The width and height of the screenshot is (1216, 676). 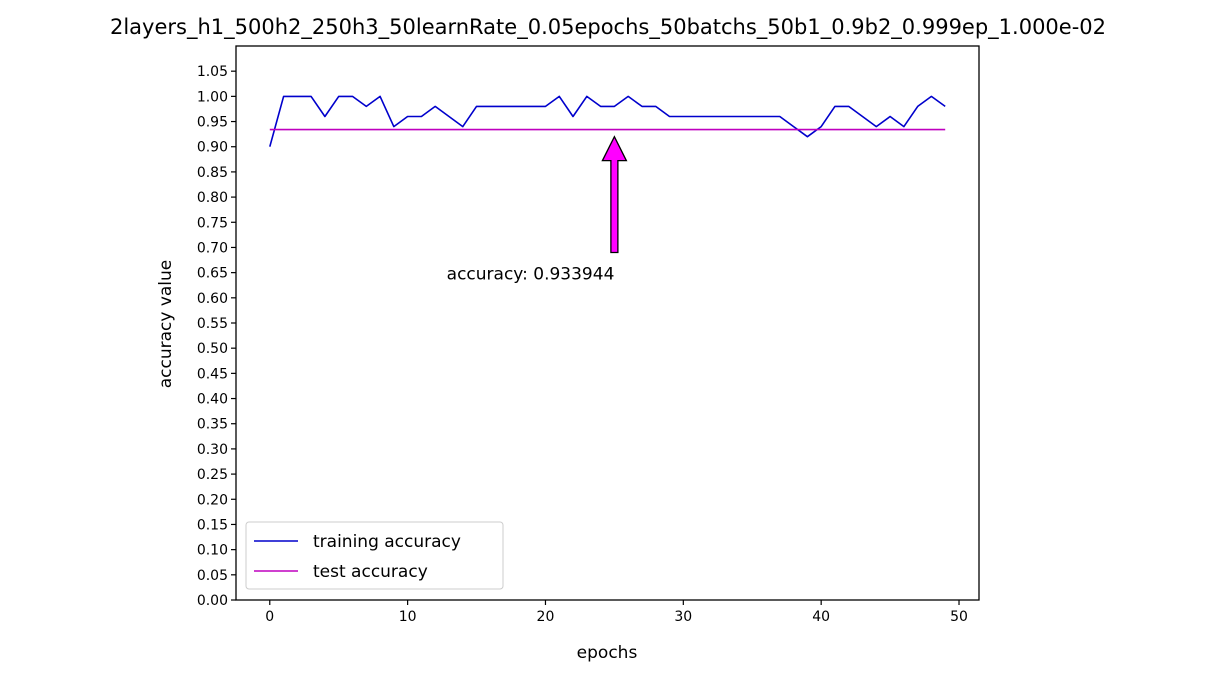 I want to click on y-axis-label: accuracy value, so click(x=166, y=324).